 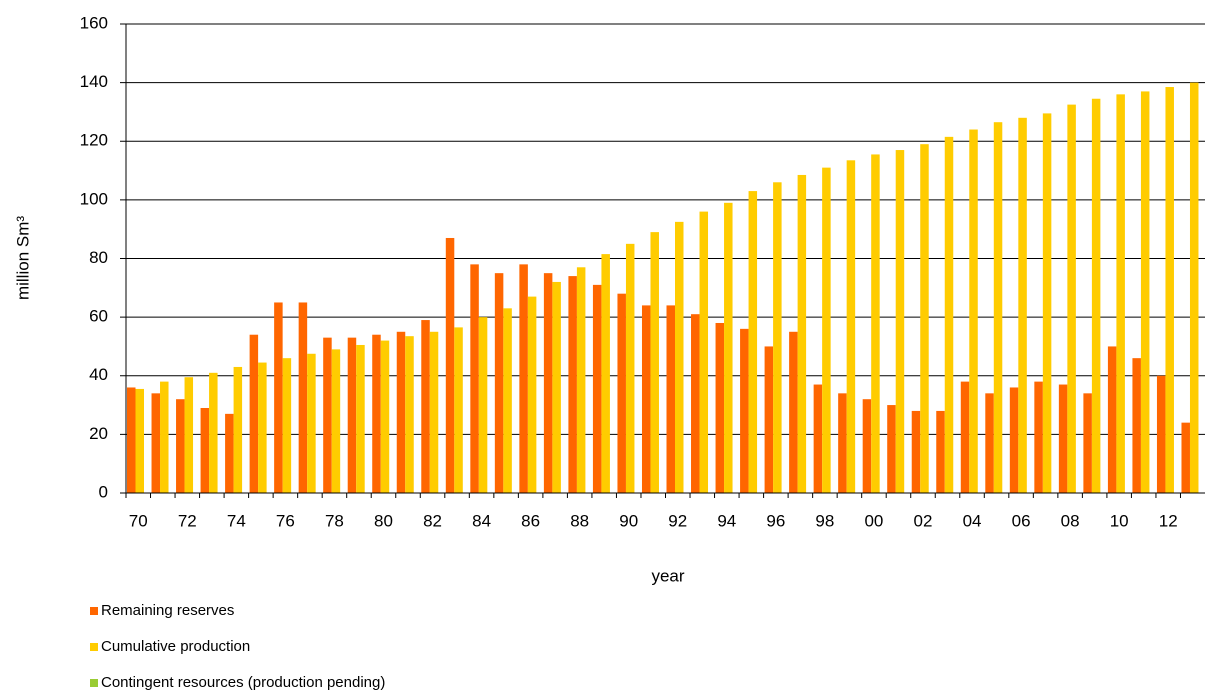 What do you see at coordinates (94, 22) in the screenshot?
I see `y-tick-label: 160` at bounding box center [94, 22].